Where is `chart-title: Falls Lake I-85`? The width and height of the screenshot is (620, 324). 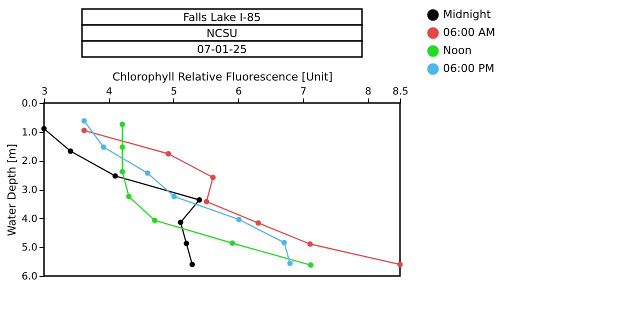
chart-title: Falls Lake I-85 is located at coordinates (222, 17).